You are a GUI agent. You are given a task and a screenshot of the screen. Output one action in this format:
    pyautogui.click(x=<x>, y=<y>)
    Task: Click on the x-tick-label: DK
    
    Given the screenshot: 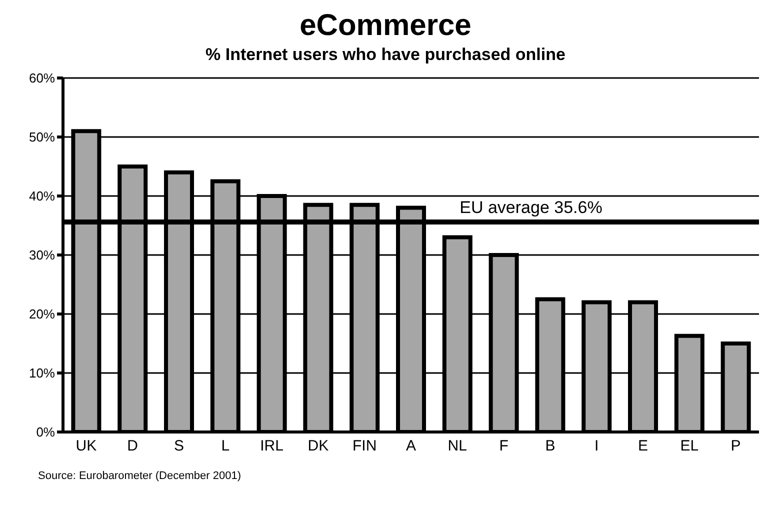 What is the action you would take?
    pyautogui.click(x=318, y=446)
    